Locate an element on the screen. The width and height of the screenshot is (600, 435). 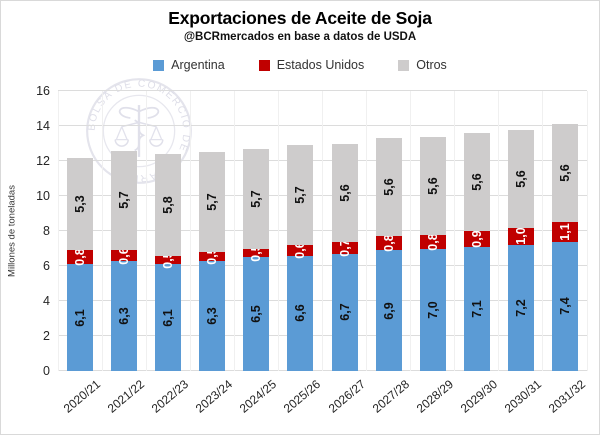
legend-swatch-otros is located at coordinates (404, 65).